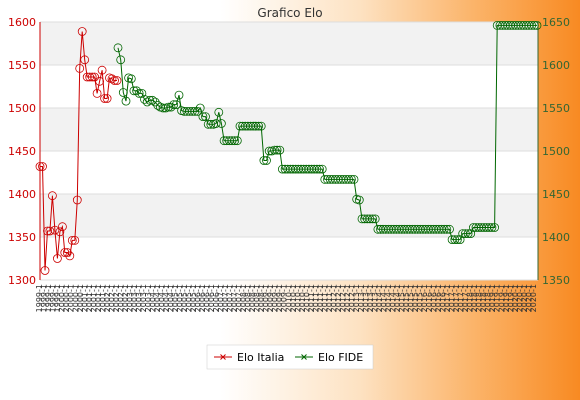 This screenshot has width=580, height=400. What do you see at coordinates (290, 357) in the screenshot?
I see `legend: Elo Italia Elo FIDE` at bounding box center [290, 357].